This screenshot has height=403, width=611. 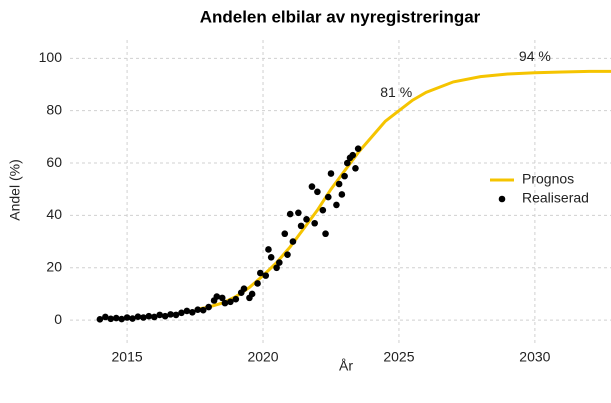 What do you see at coordinates (127, 357) in the screenshot?
I see `x-tick-label: 2015` at bounding box center [127, 357].